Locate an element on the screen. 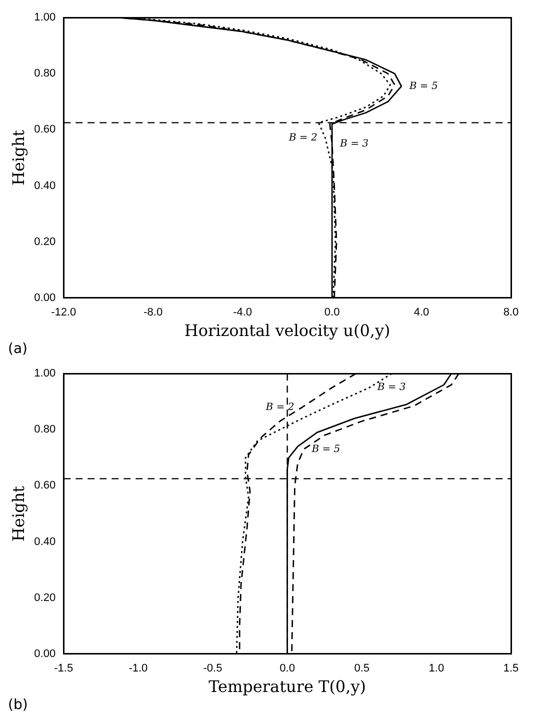 The image size is (533, 723). x-tick-label: 8.0 is located at coordinates (511, 312).